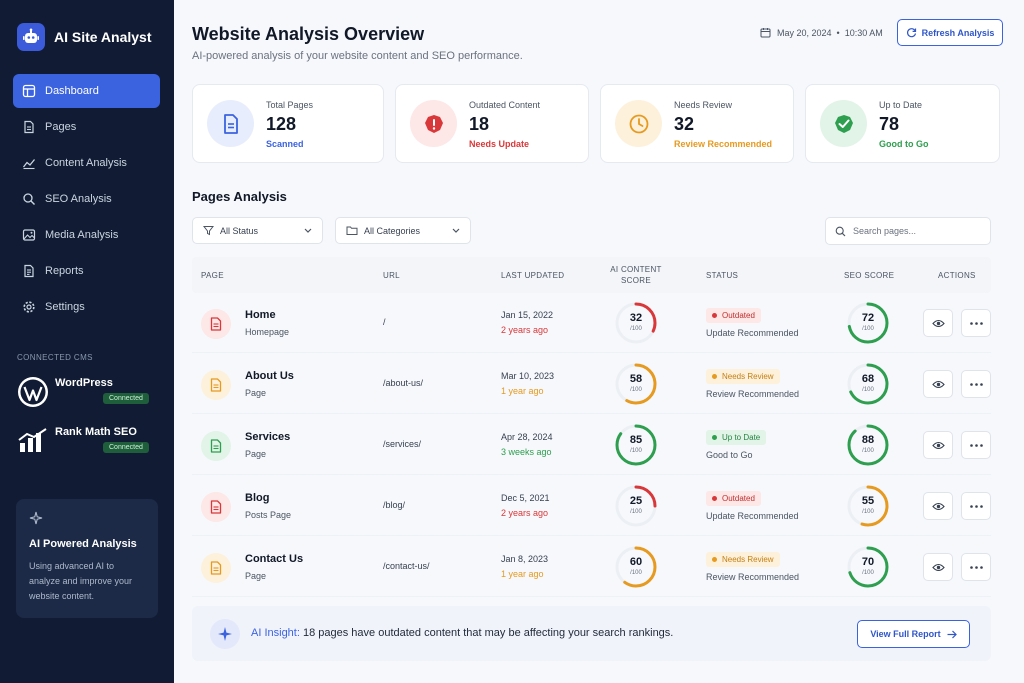 The width and height of the screenshot is (1024, 683). I want to click on sidebar-item-settings: Settings, so click(86, 307).